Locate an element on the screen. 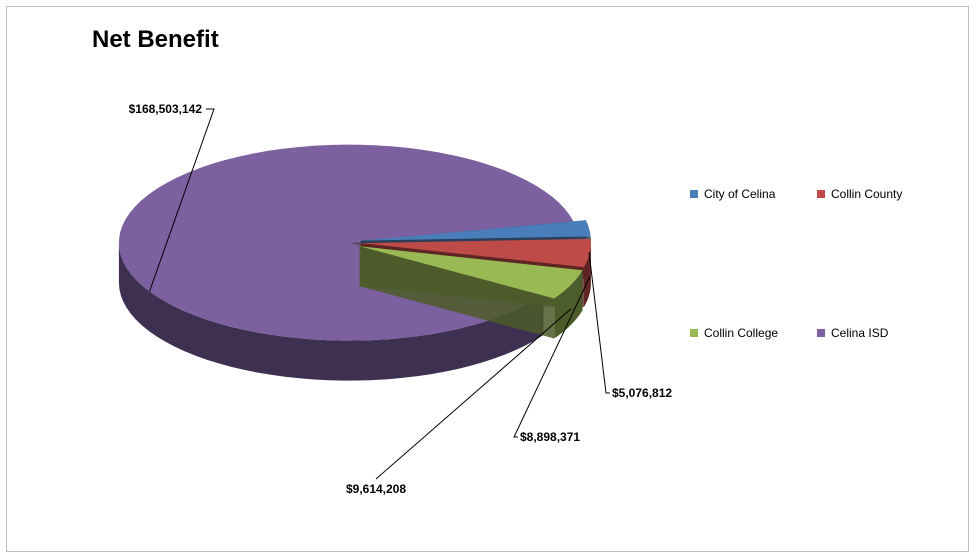 The image size is (977, 560). slice-cut-face is located at coordinates (457, 292).